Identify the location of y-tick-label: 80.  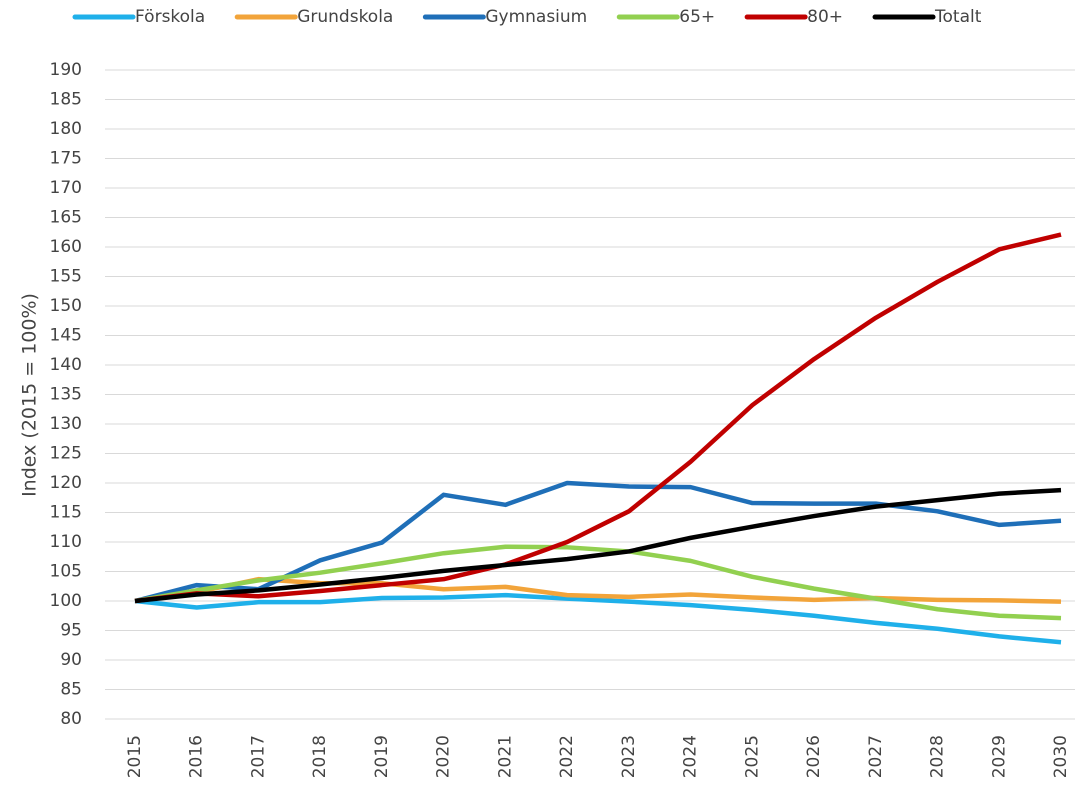
(71, 719).